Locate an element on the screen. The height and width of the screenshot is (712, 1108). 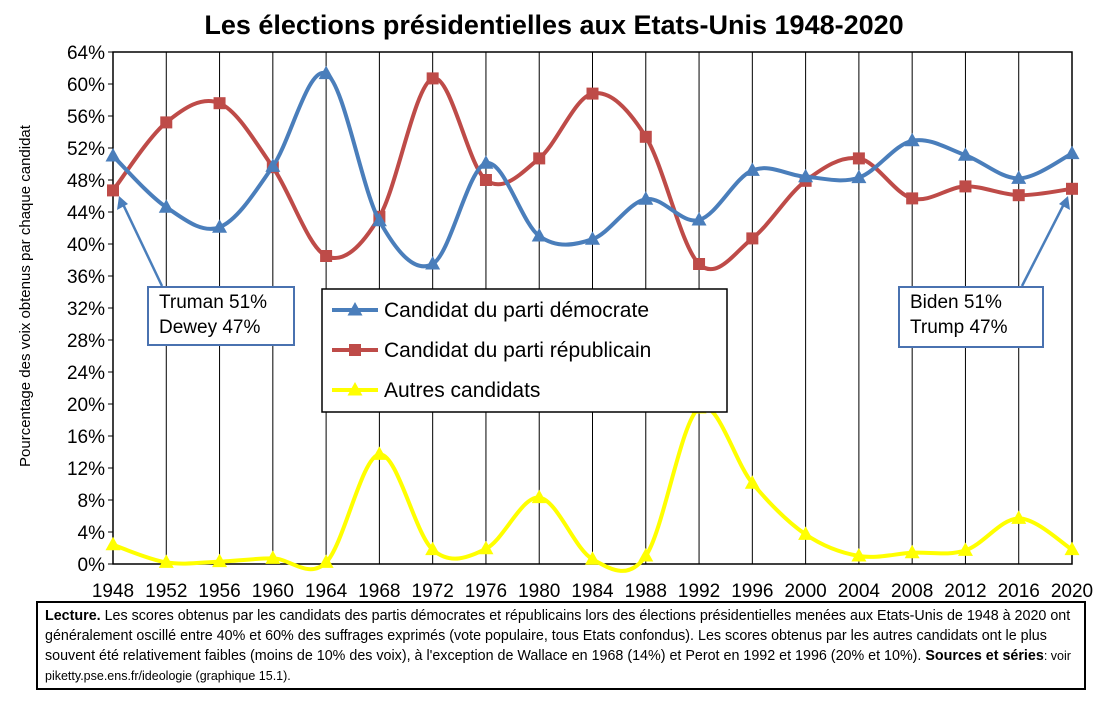
x-tick-label: 2000 is located at coordinates (805, 590).